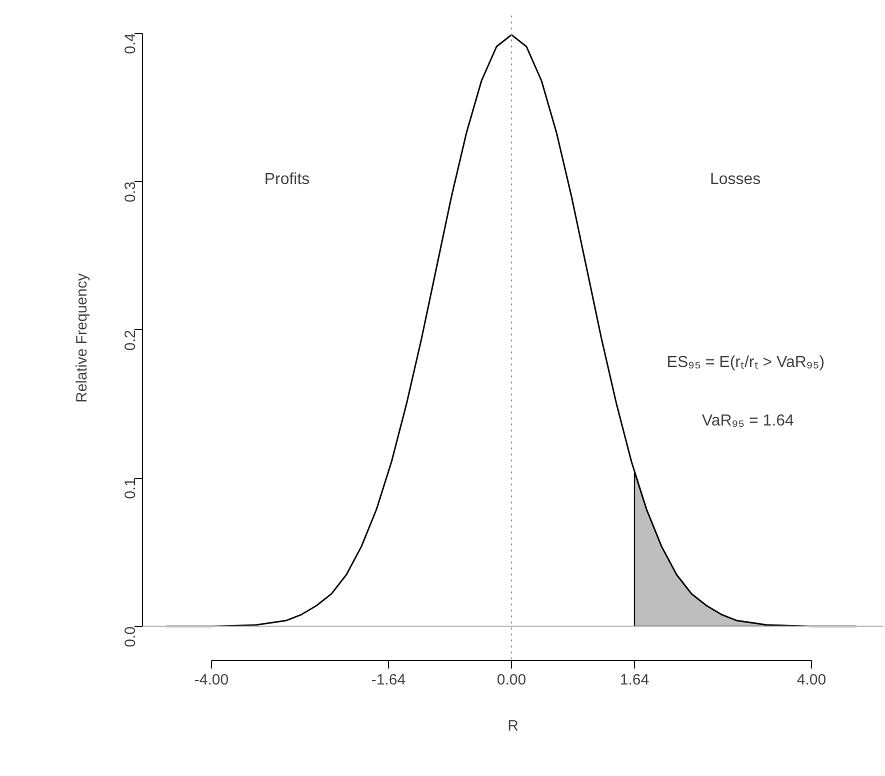 The height and width of the screenshot is (776, 885). What do you see at coordinates (211, 680) in the screenshot?
I see `x-tick-label: -4.00` at bounding box center [211, 680].